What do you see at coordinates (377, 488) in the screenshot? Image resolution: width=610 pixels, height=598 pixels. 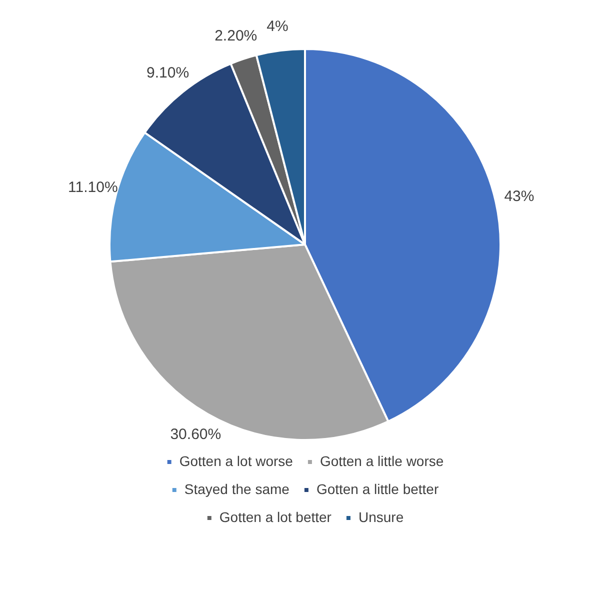 I see `legend-label: Gotten a little better` at bounding box center [377, 488].